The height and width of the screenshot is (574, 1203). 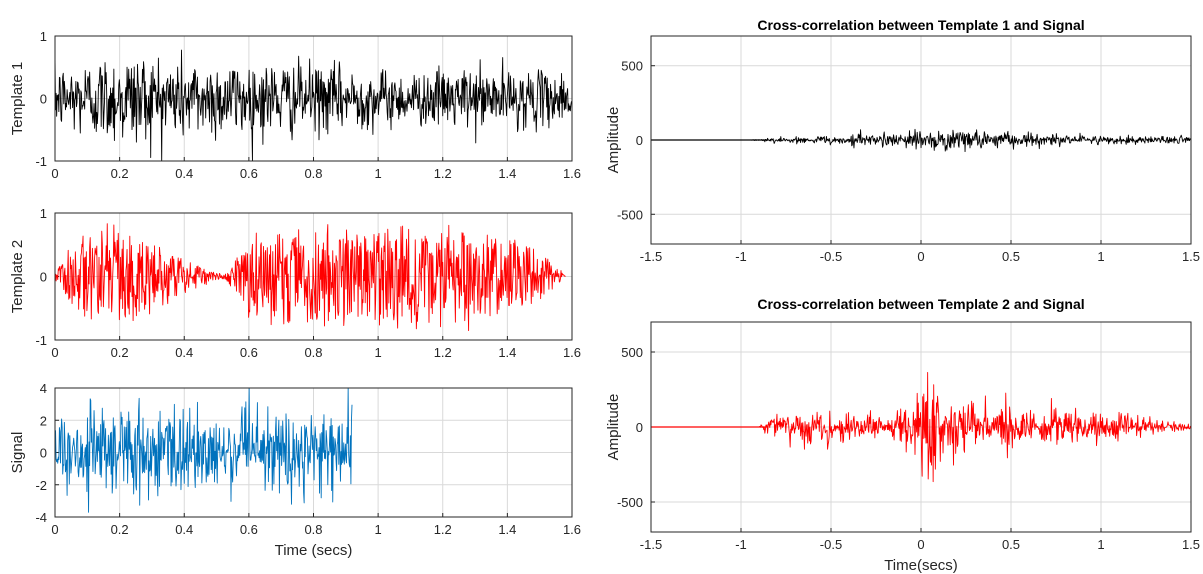 What do you see at coordinates (17, 453) in the screenshot?
I see `y-axis-label: Signal` at bounding box center [17, 453].